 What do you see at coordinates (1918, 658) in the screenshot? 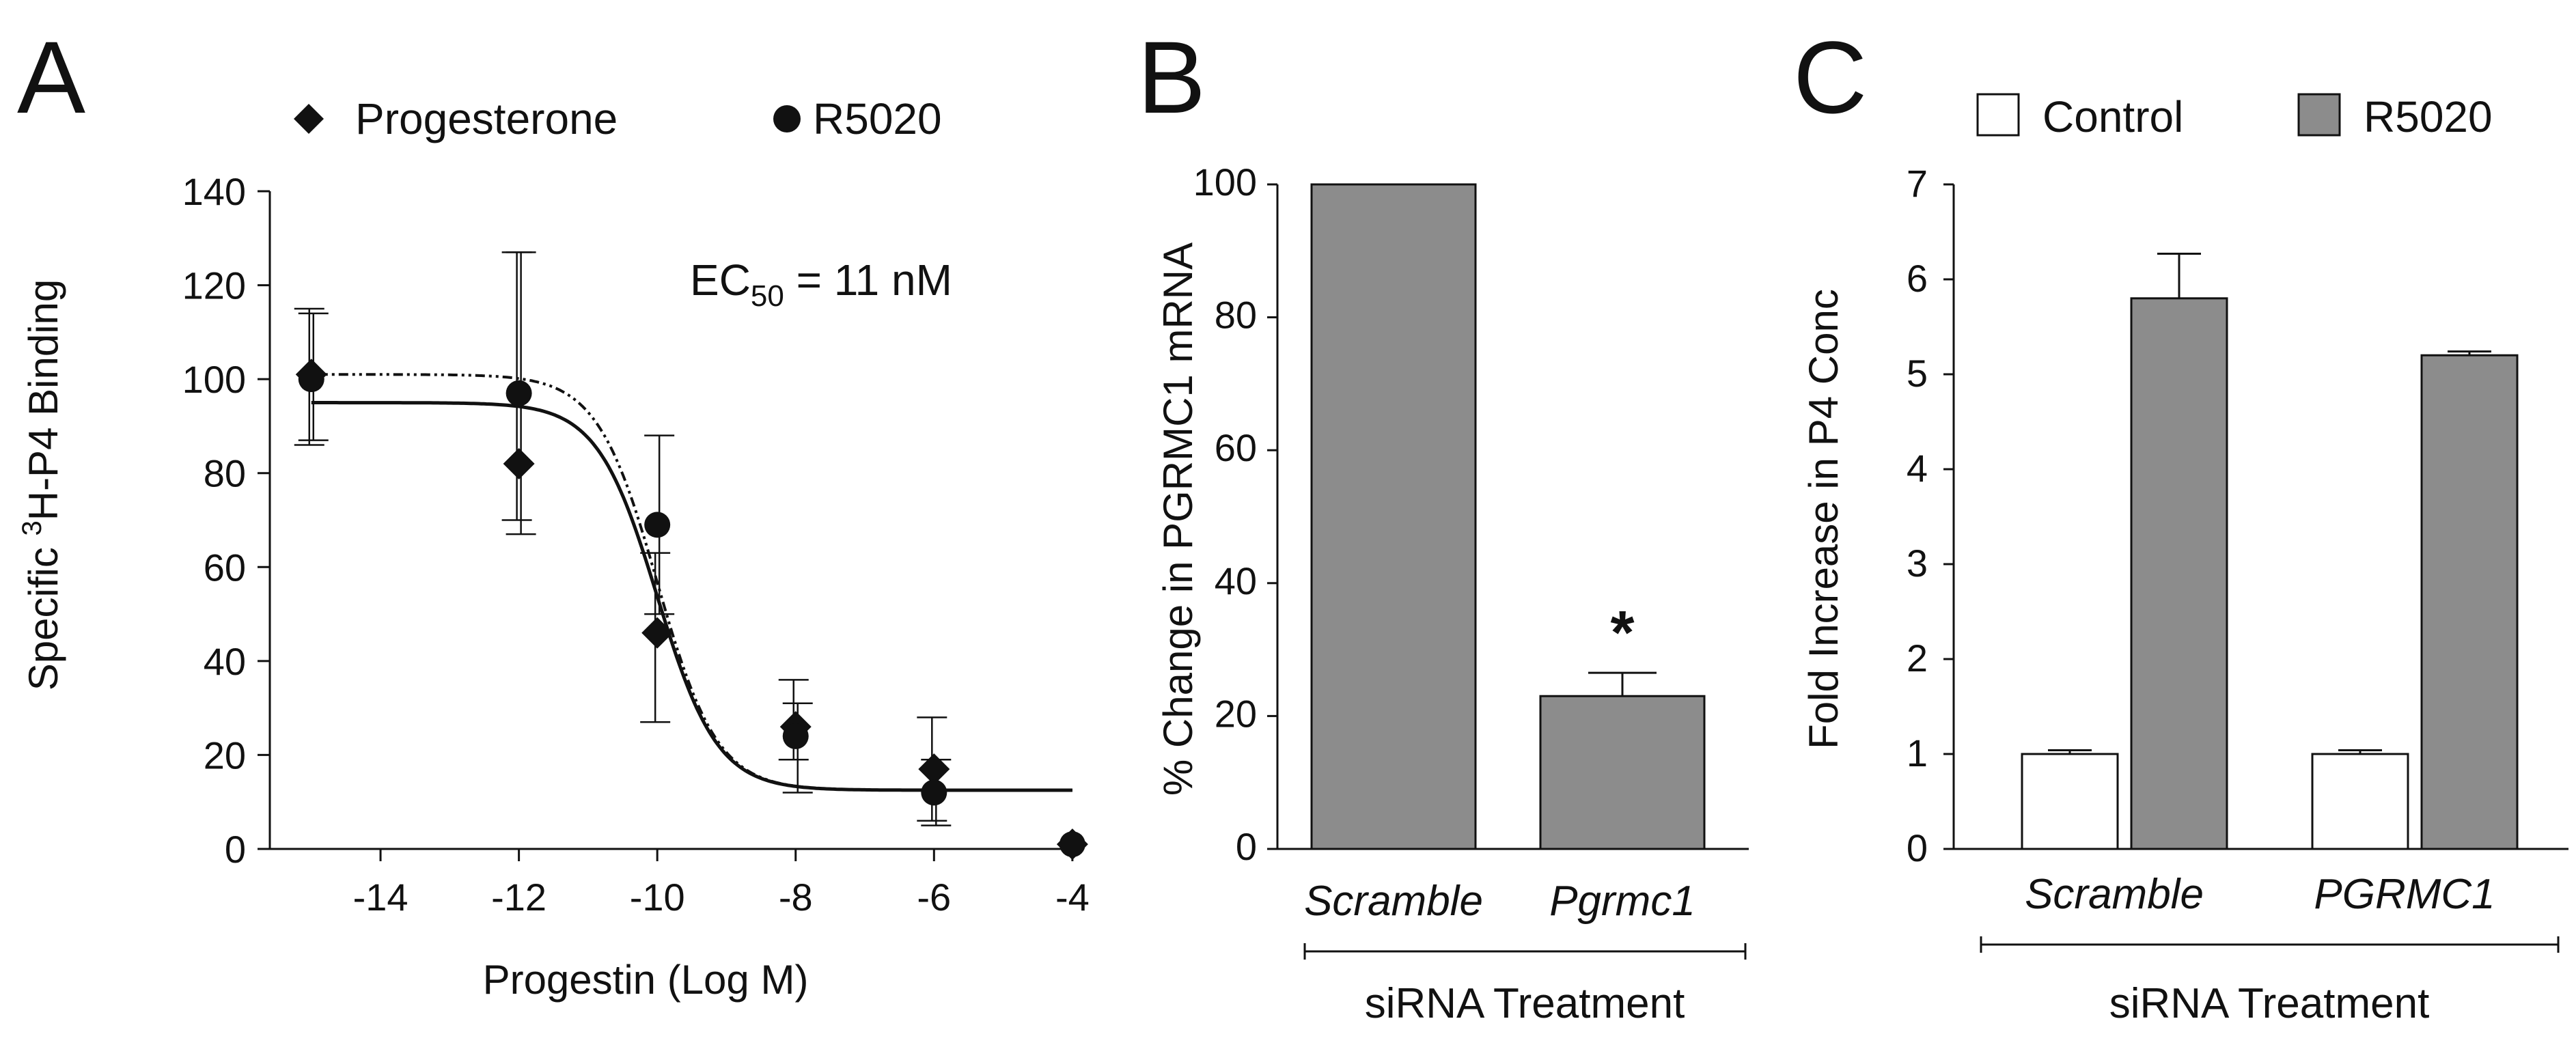
I see `y-tick-label: 2` at bounding box center [1918, 658].